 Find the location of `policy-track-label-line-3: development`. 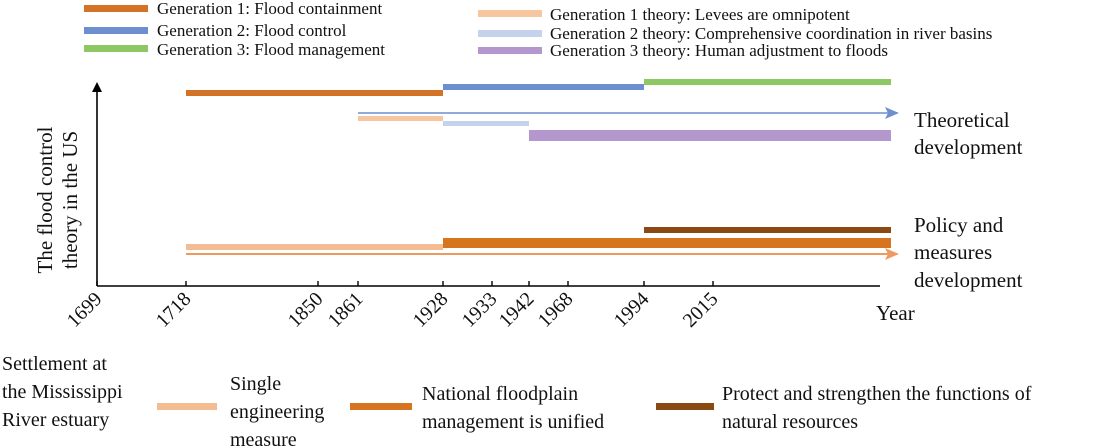

policy-track-label-line-3: development is located at coordinates (968, 280).